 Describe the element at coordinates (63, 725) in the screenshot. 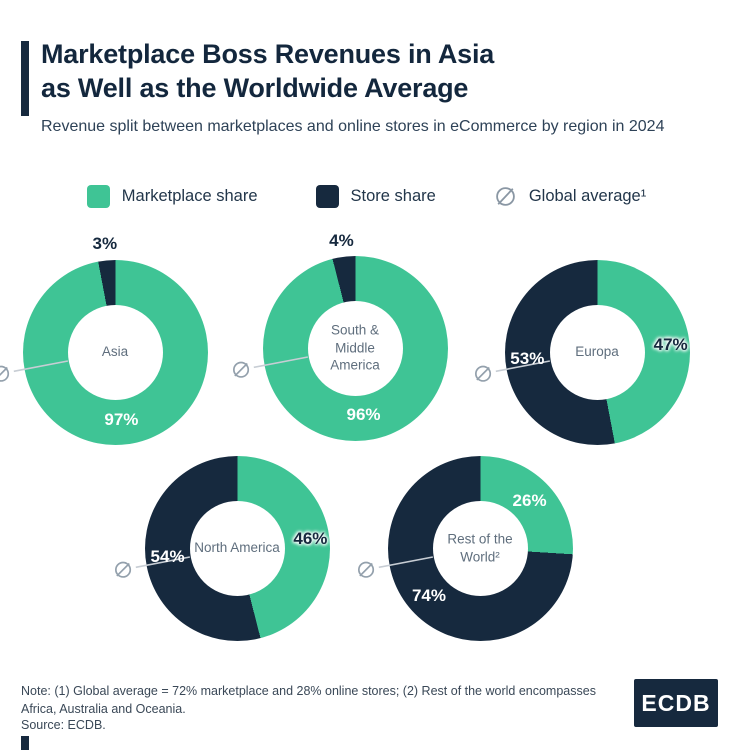

I see `source-note: Source: ECDB.` at that location.